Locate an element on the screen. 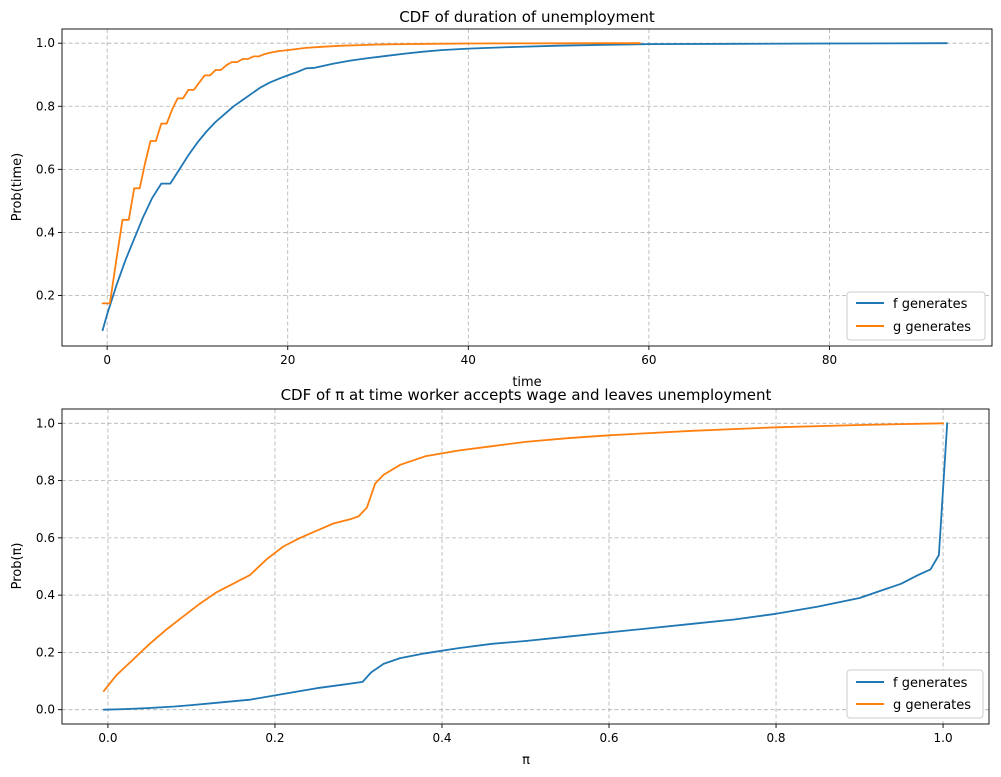 This screenshot has width=1001, height=777. legend-label-g-duration: g generates is located at coordinates (932, 327).